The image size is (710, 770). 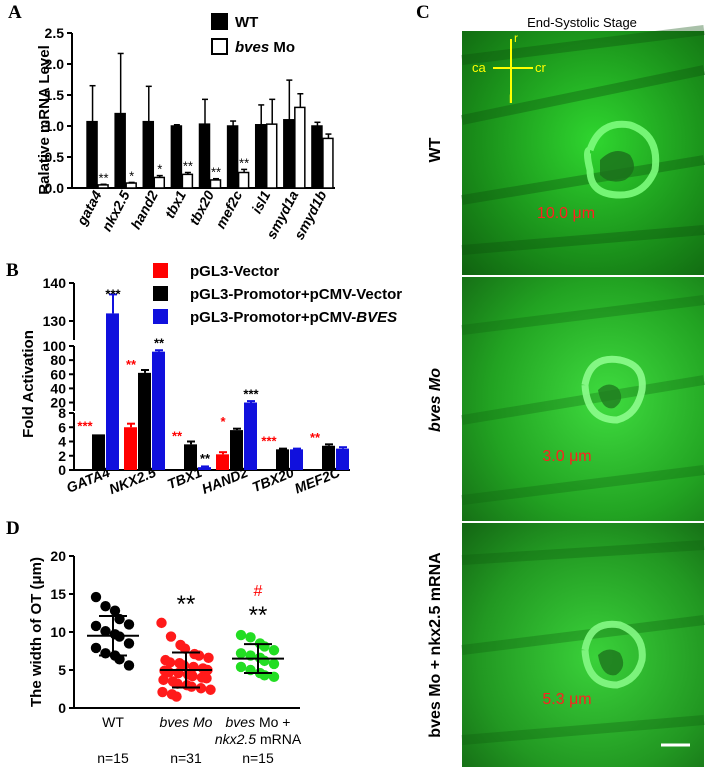 I want to click on x-tick-label: bves Mo, so click(x=186, y=722).